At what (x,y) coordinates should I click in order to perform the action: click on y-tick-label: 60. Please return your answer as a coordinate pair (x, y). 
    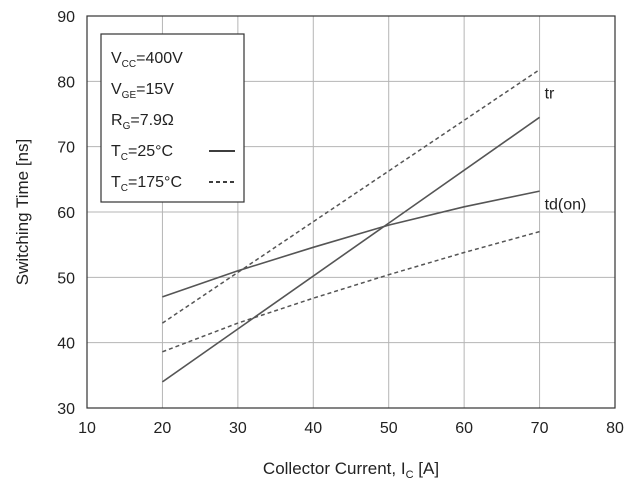
    Looking at the image, I should click on (66, 213).